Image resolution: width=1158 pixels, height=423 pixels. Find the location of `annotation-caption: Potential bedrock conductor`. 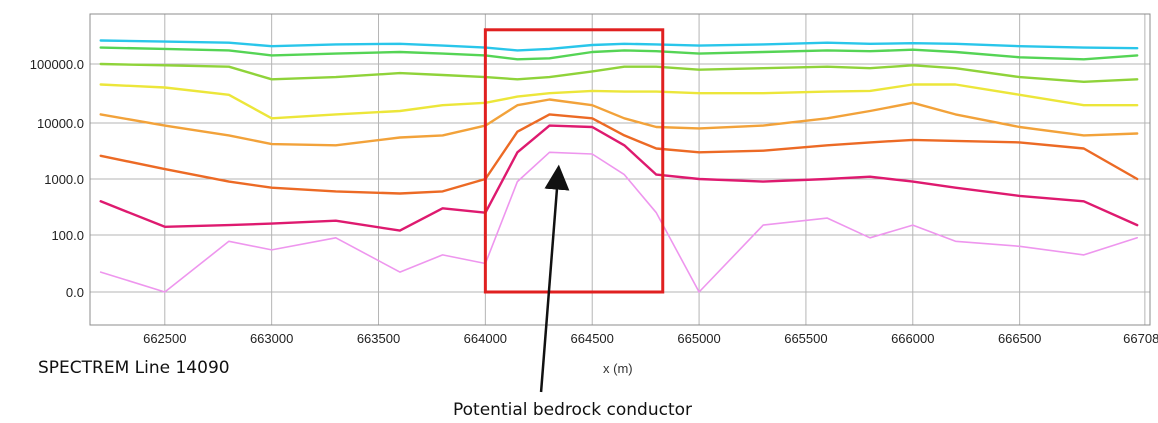

annotation-caption: Potential bedrock conductor is located at coordinates (573, 410).